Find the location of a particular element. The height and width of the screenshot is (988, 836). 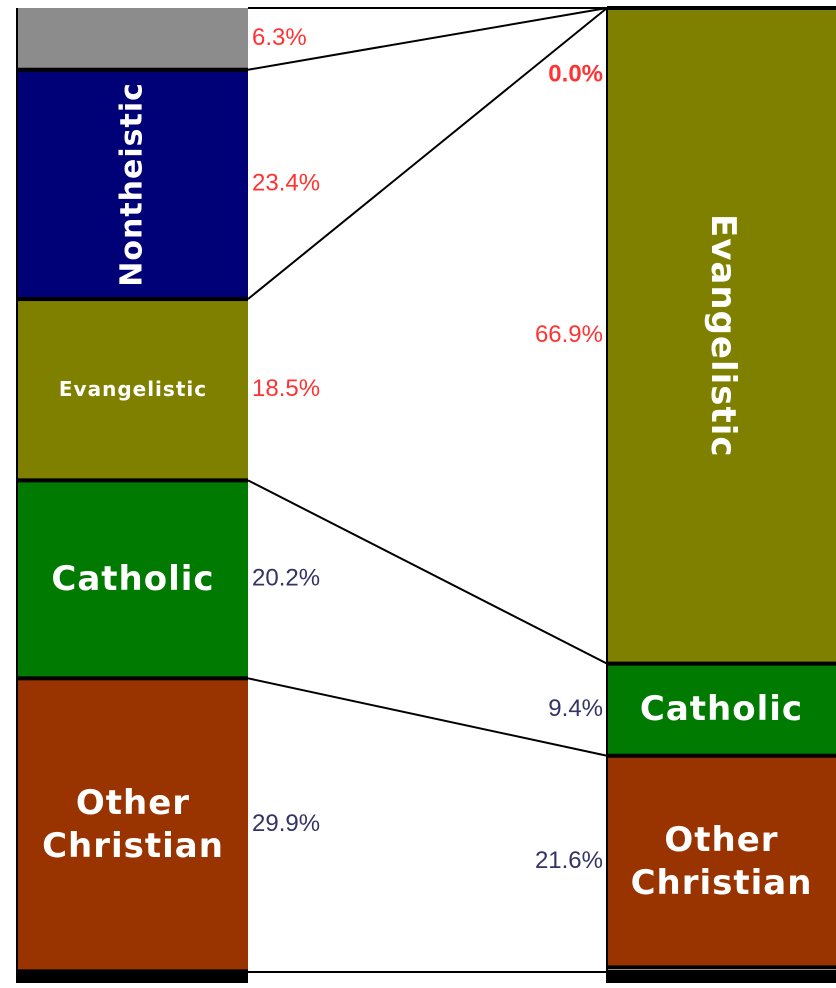

value-label: 6.3% is located at coordinates (279, 37).